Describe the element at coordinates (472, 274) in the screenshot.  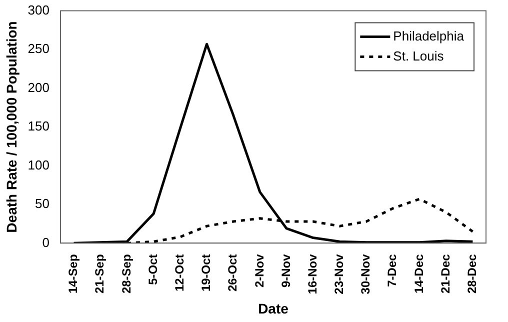
I see `x-tick-label: 28-Dec` at that location.